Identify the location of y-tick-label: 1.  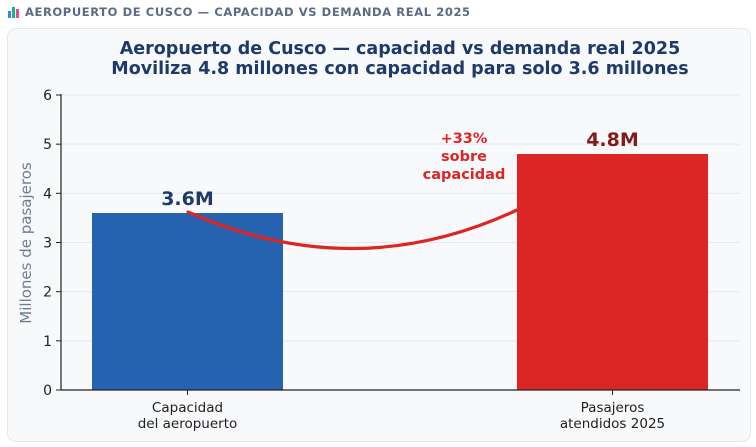
(47, 342).